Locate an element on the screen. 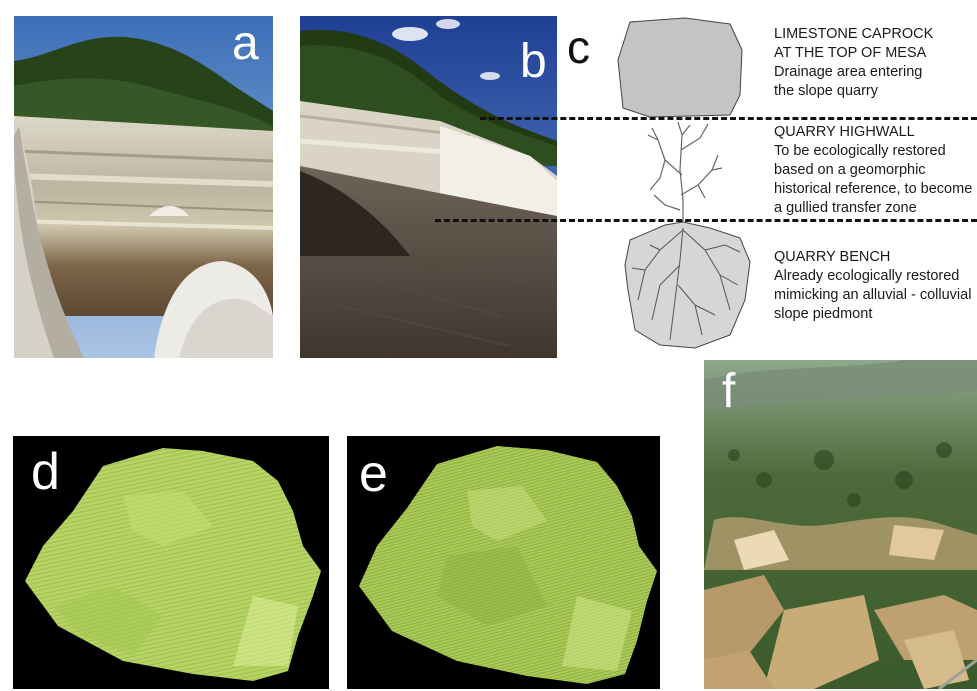 The image size is (977, 691). mesh-panel-d: d is located at coordinates (171, 562).